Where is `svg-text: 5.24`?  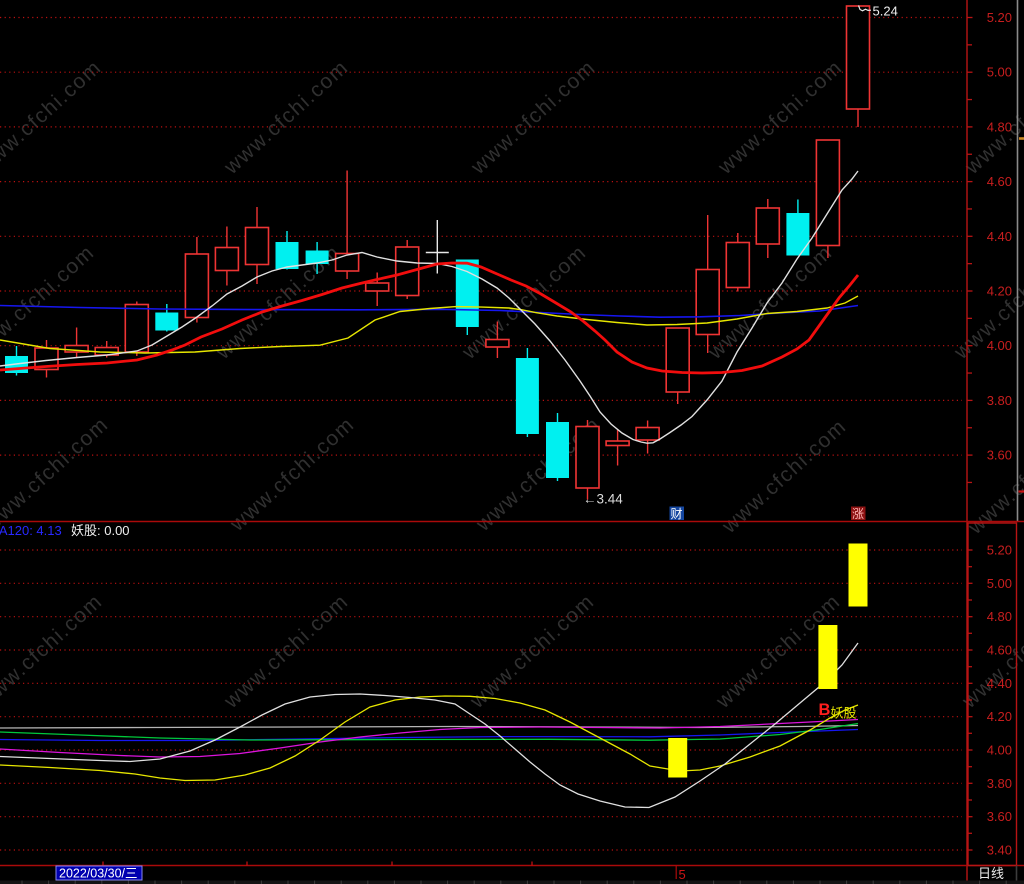
svg-text: 5.24 is located at coordinates (885, 11).